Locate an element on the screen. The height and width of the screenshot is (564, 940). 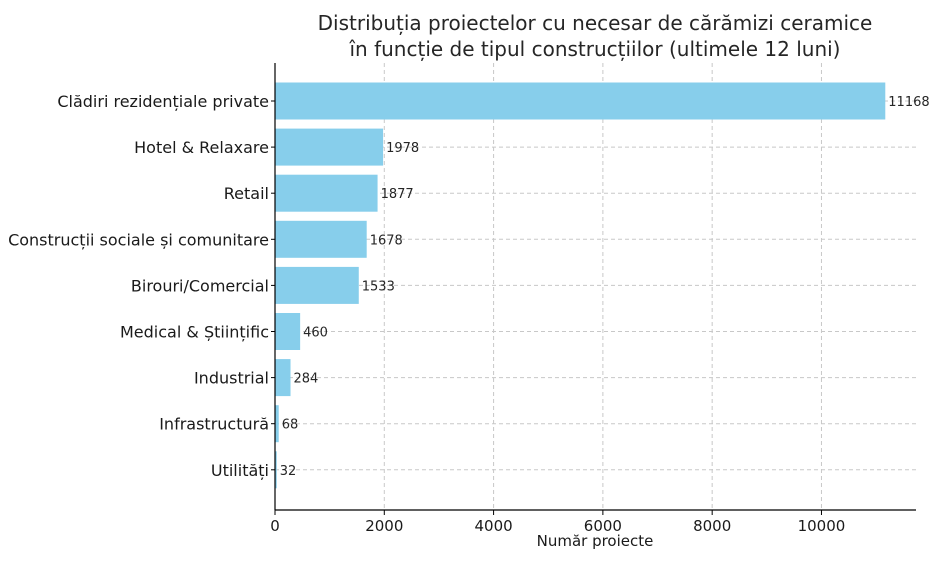
data-label: 32 is located at coordinates (288, 471).